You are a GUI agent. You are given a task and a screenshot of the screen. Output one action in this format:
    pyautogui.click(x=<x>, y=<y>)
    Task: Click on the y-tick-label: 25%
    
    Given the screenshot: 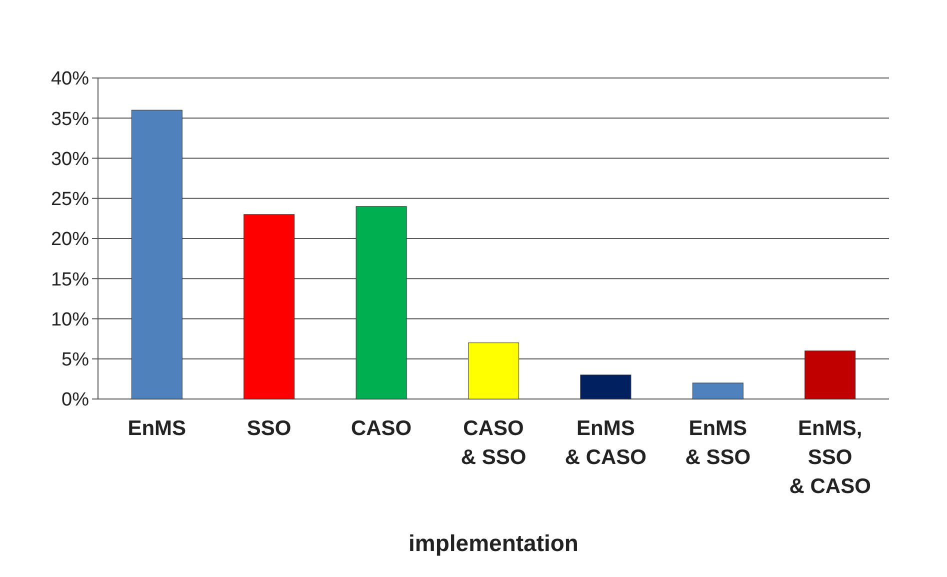 What is the action you would take?
    pyautogui.click(x=70, y=199)
    